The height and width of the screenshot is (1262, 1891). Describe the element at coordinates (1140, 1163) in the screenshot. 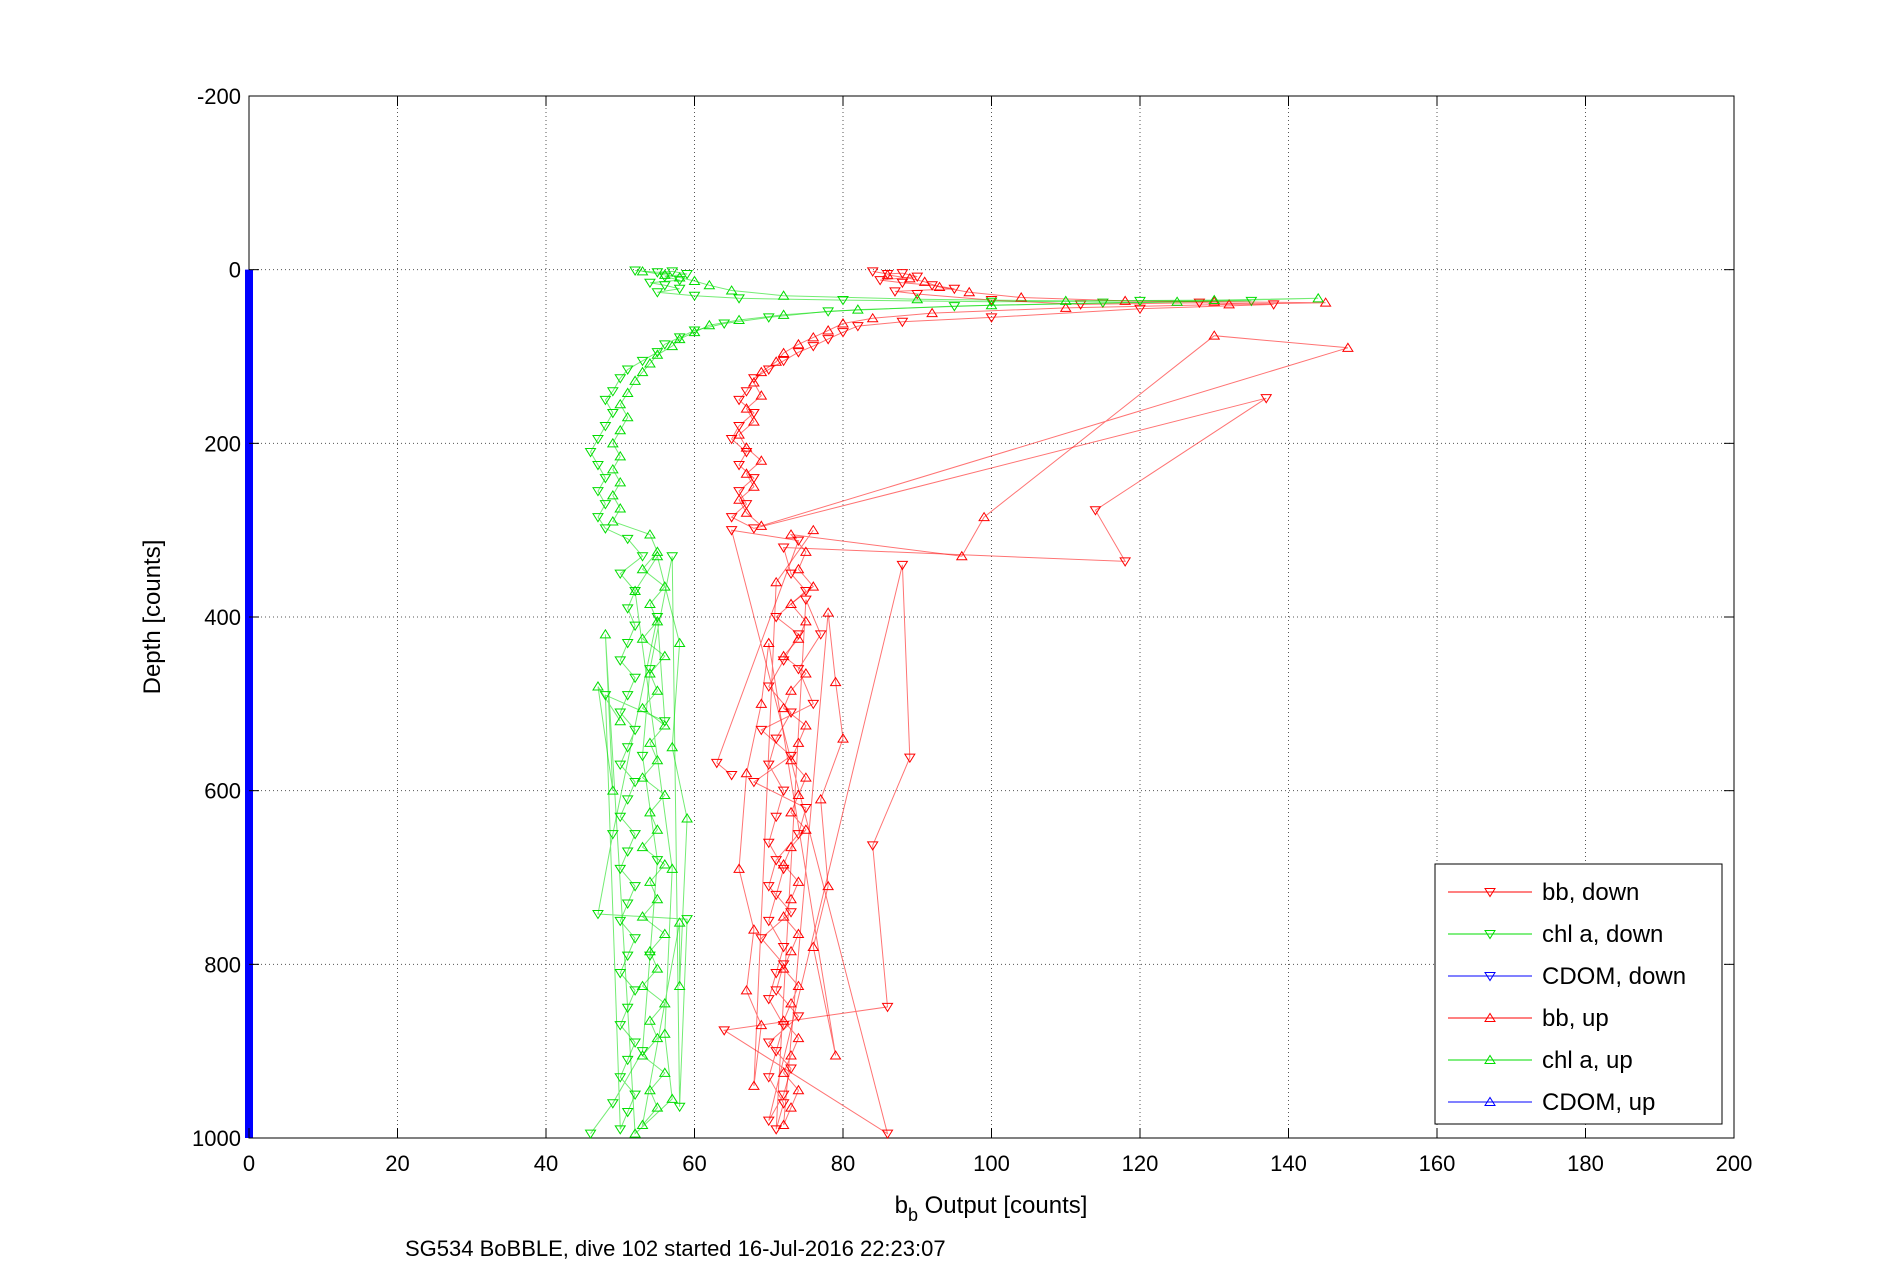

I see `x-tick-label: 120` at that location.